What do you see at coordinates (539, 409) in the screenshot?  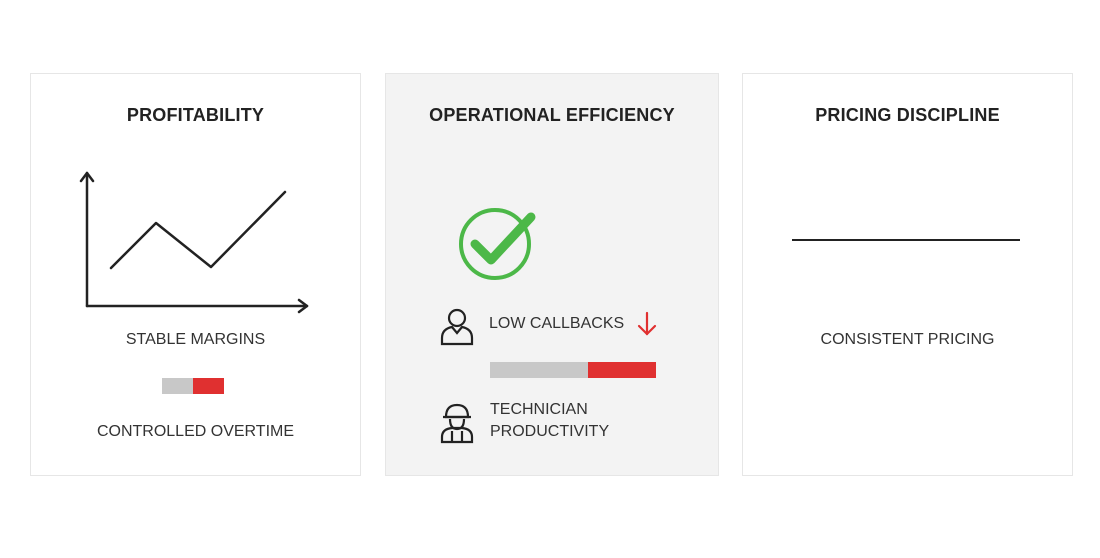 I see `technician-label: TECHNICIAN` at bounding box center [539, 409].